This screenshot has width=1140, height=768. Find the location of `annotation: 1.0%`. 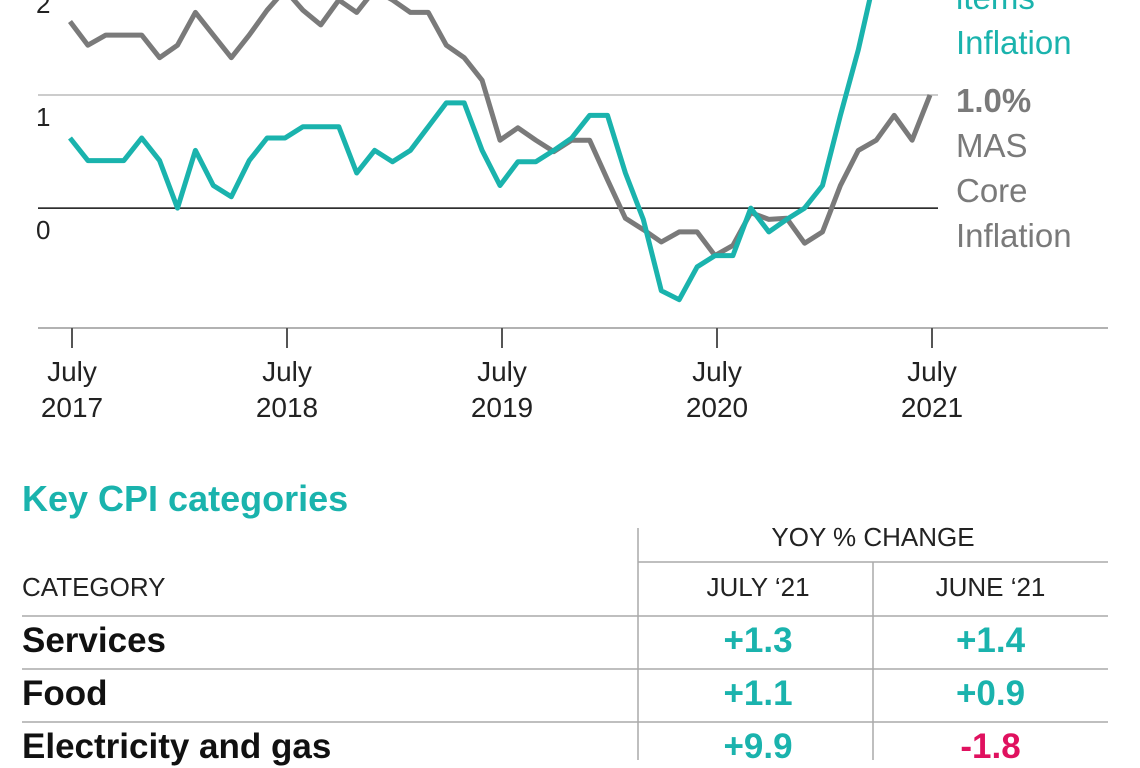

annotation: 1.0% is located at coordinates (994, 100).